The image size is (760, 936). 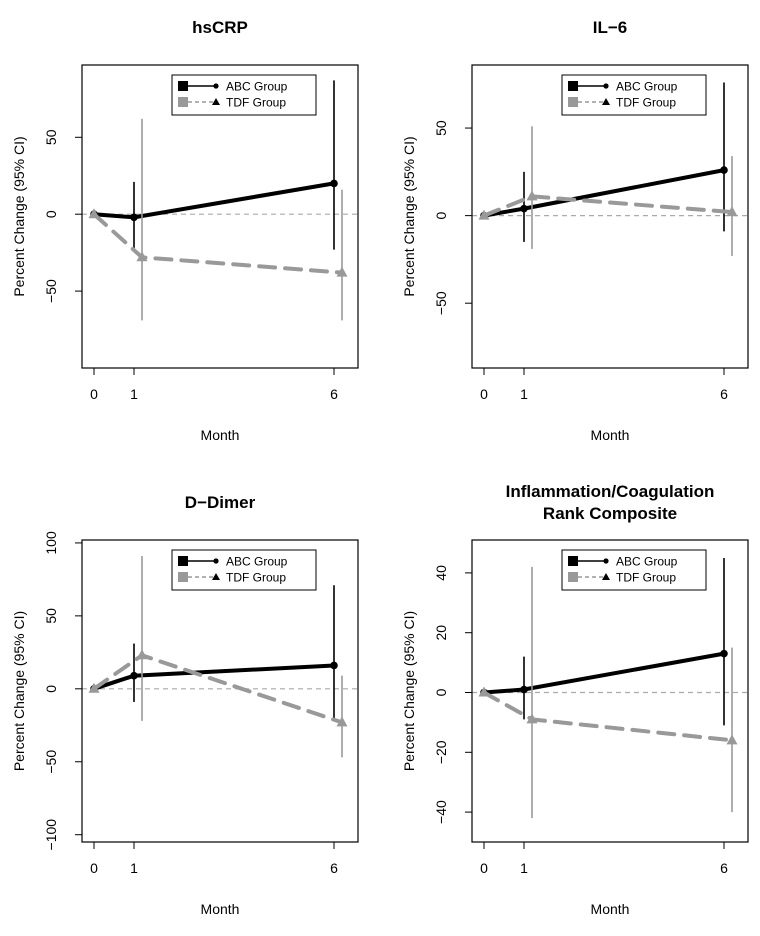 What do you see at coordinates (220, 502) in the screenshot?
I see `chart-title: D−Dimer` at bounding box center [220, 502].